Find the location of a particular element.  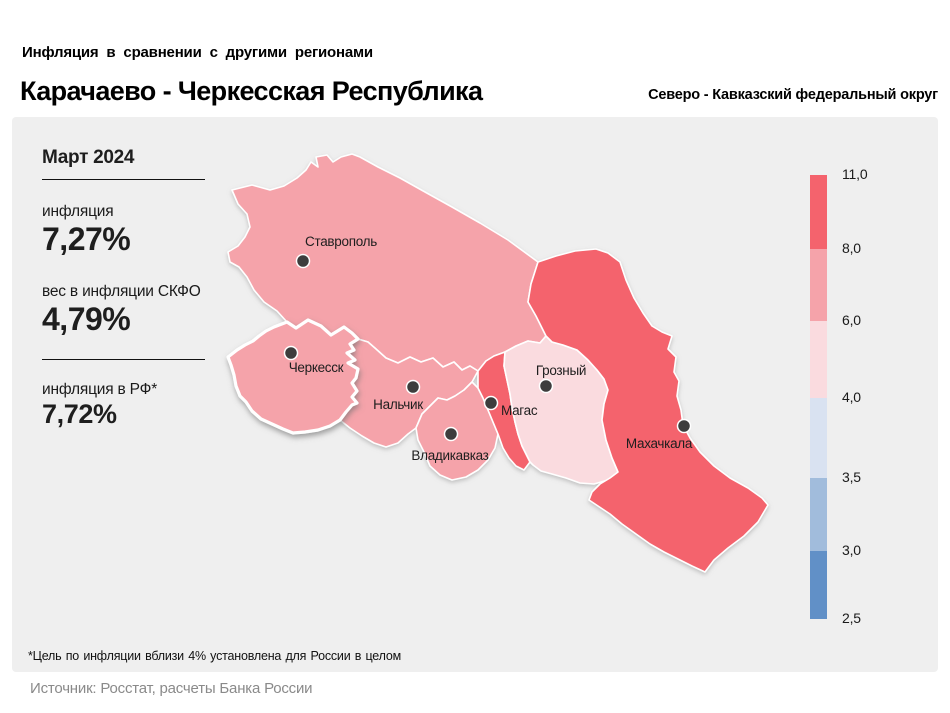

city-label: Махачкала is located at coordinates (659, 443).